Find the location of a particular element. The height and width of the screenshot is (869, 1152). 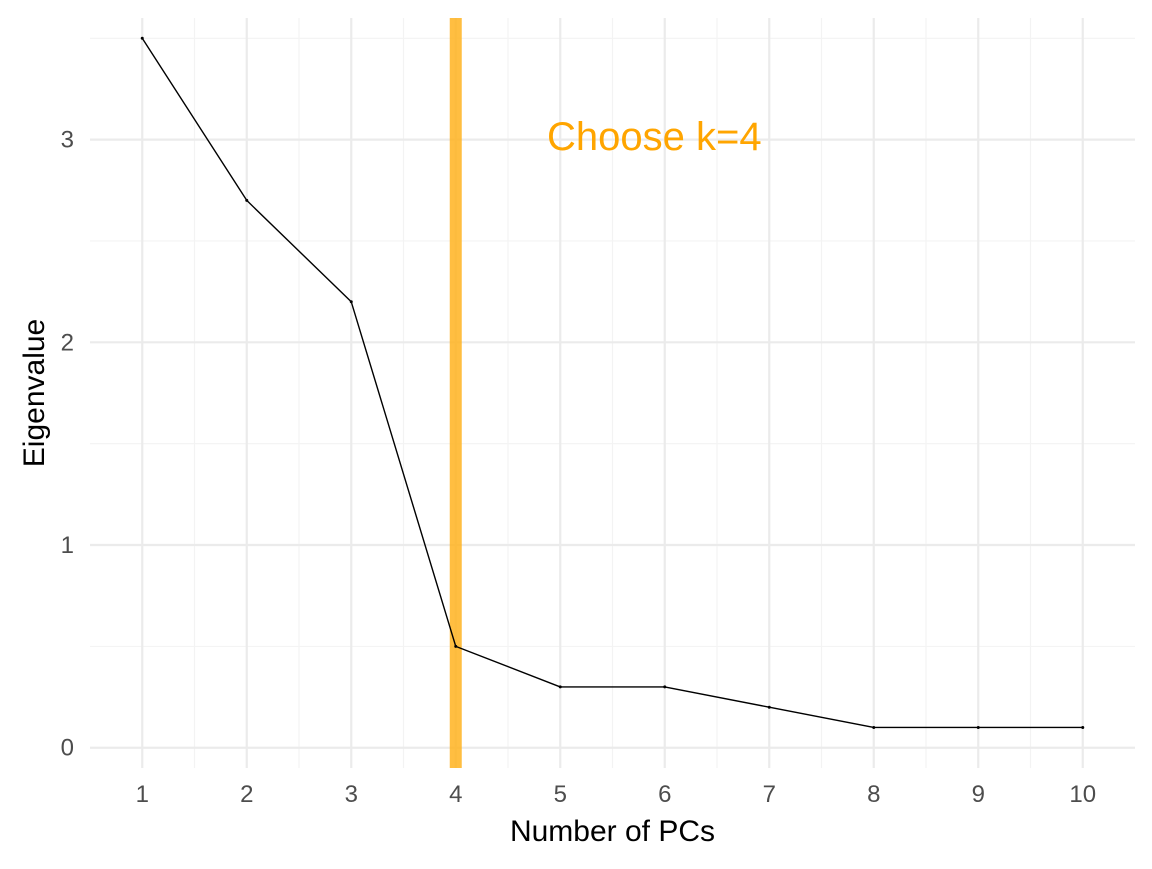

y-tick-label: 1 is located at coordinates (67, 545).